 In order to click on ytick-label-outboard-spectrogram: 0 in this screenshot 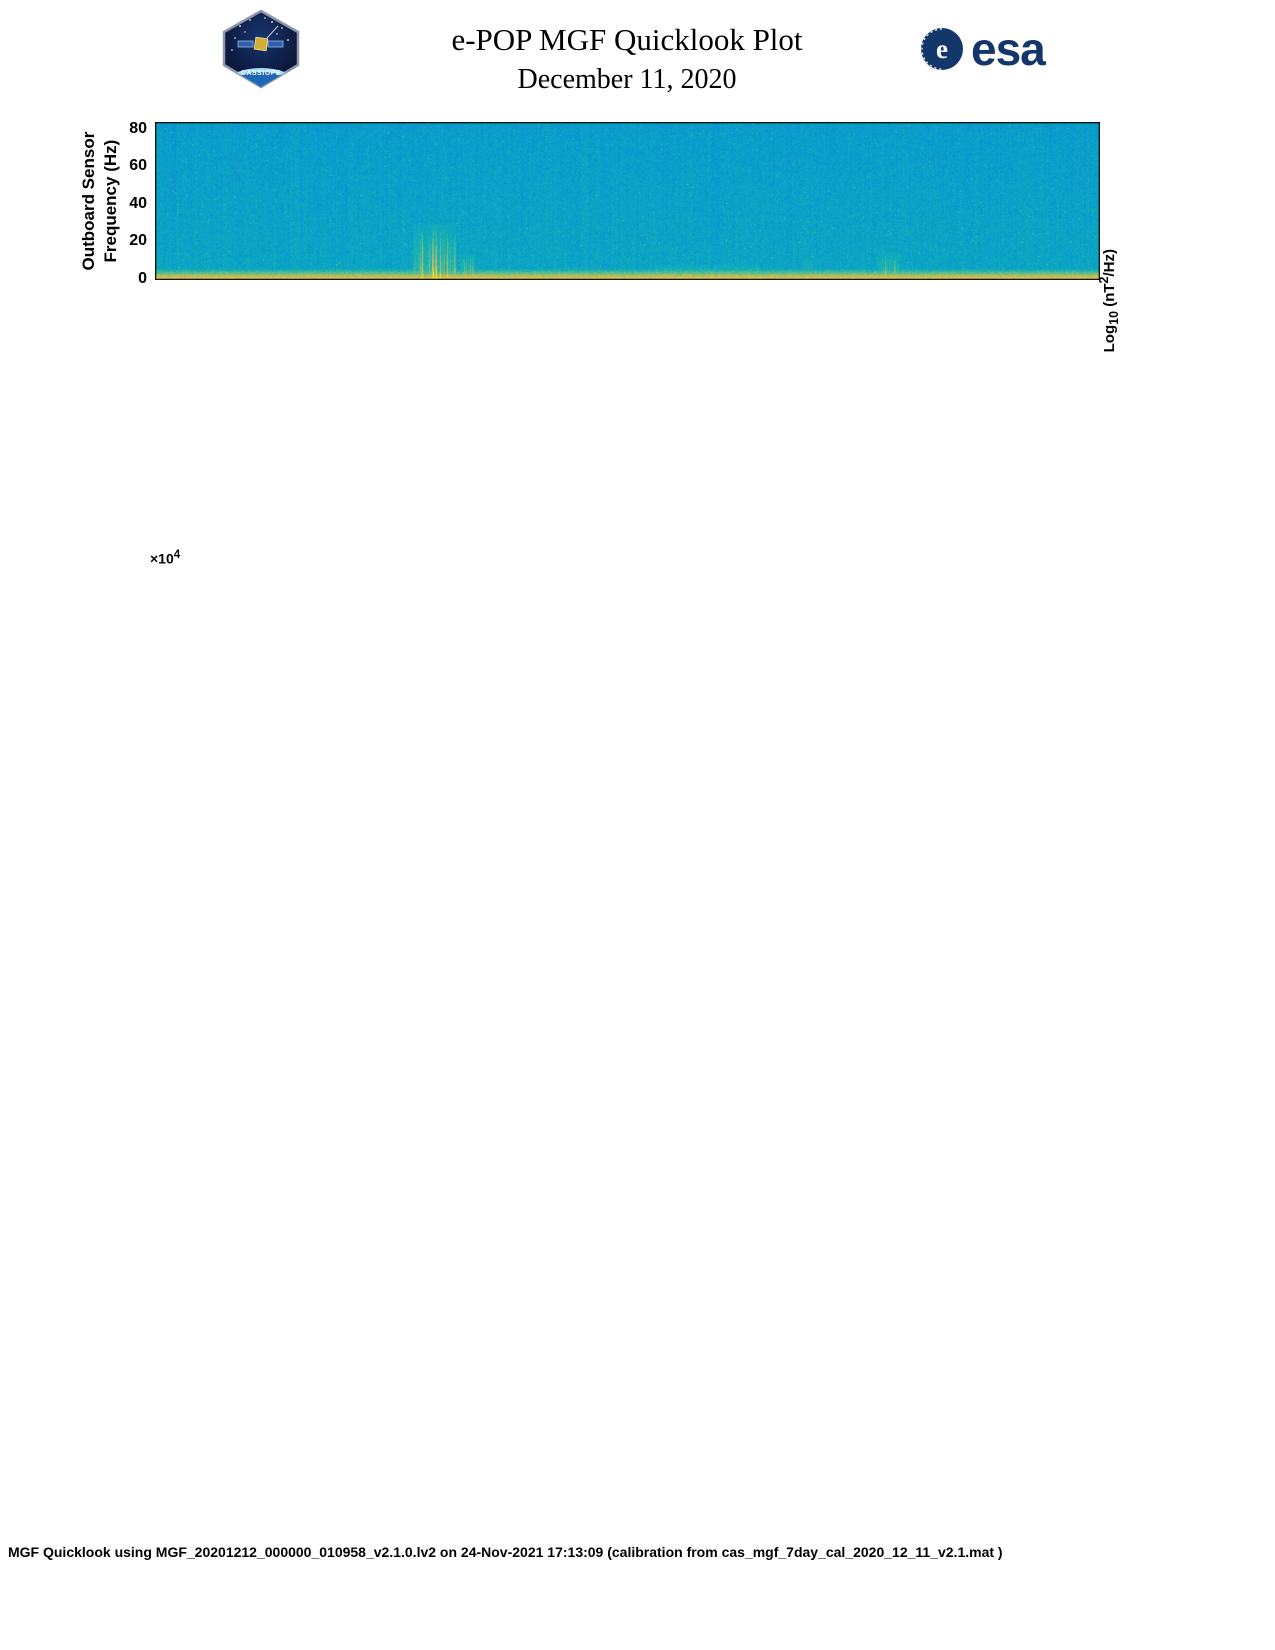, I will do `click(142, 278)`.